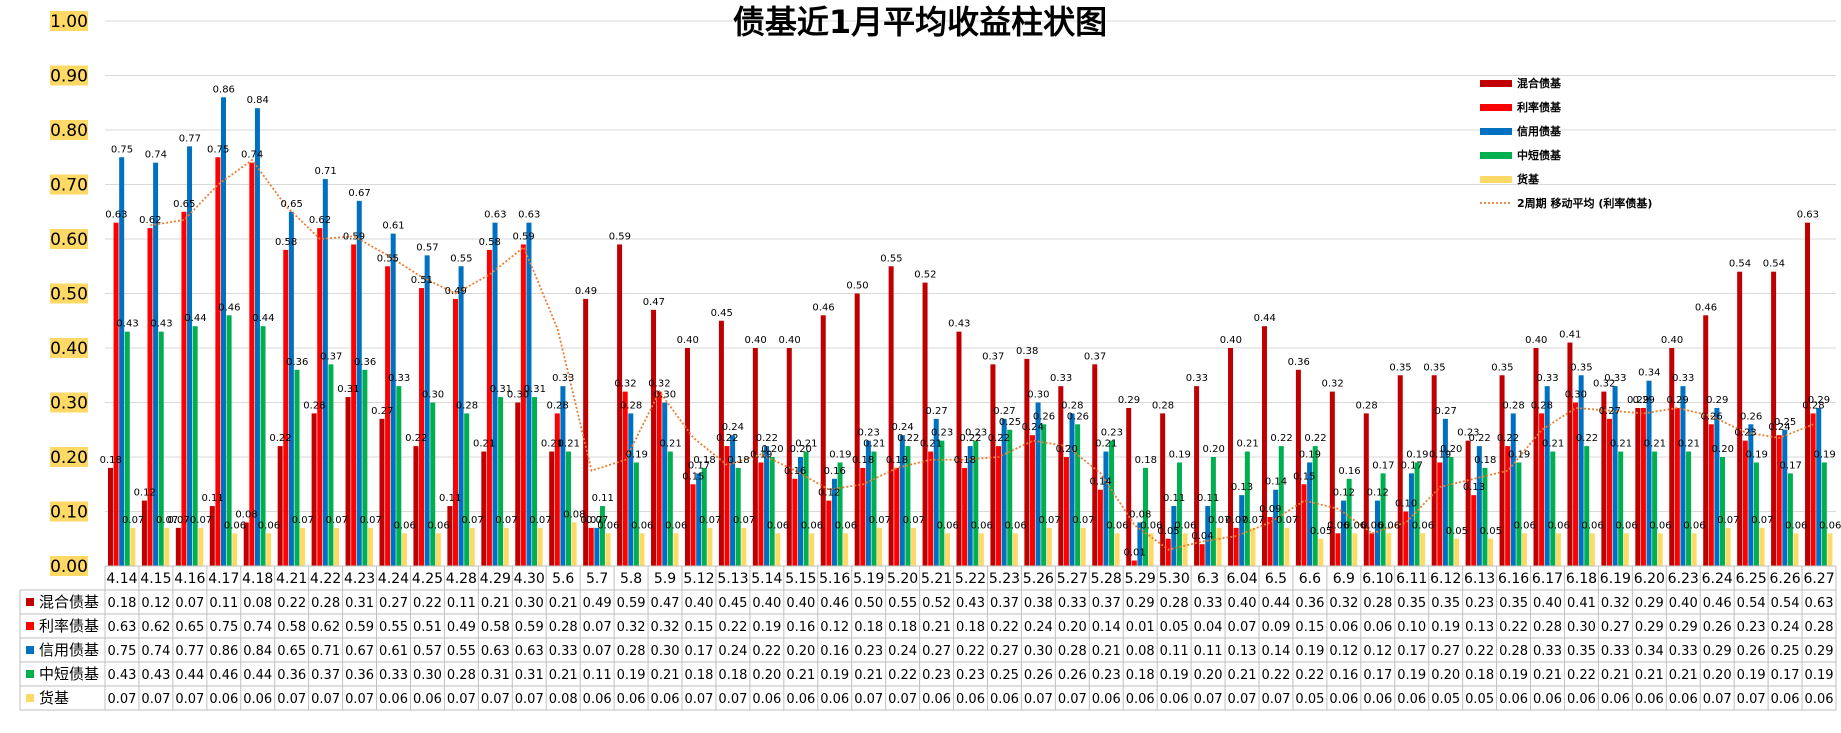 The image size is (1841, 733). What do you see at coordinates (69, 567) in the screenshot?
I see `ytick-label: 0.00` at bounding box center [69, 567].